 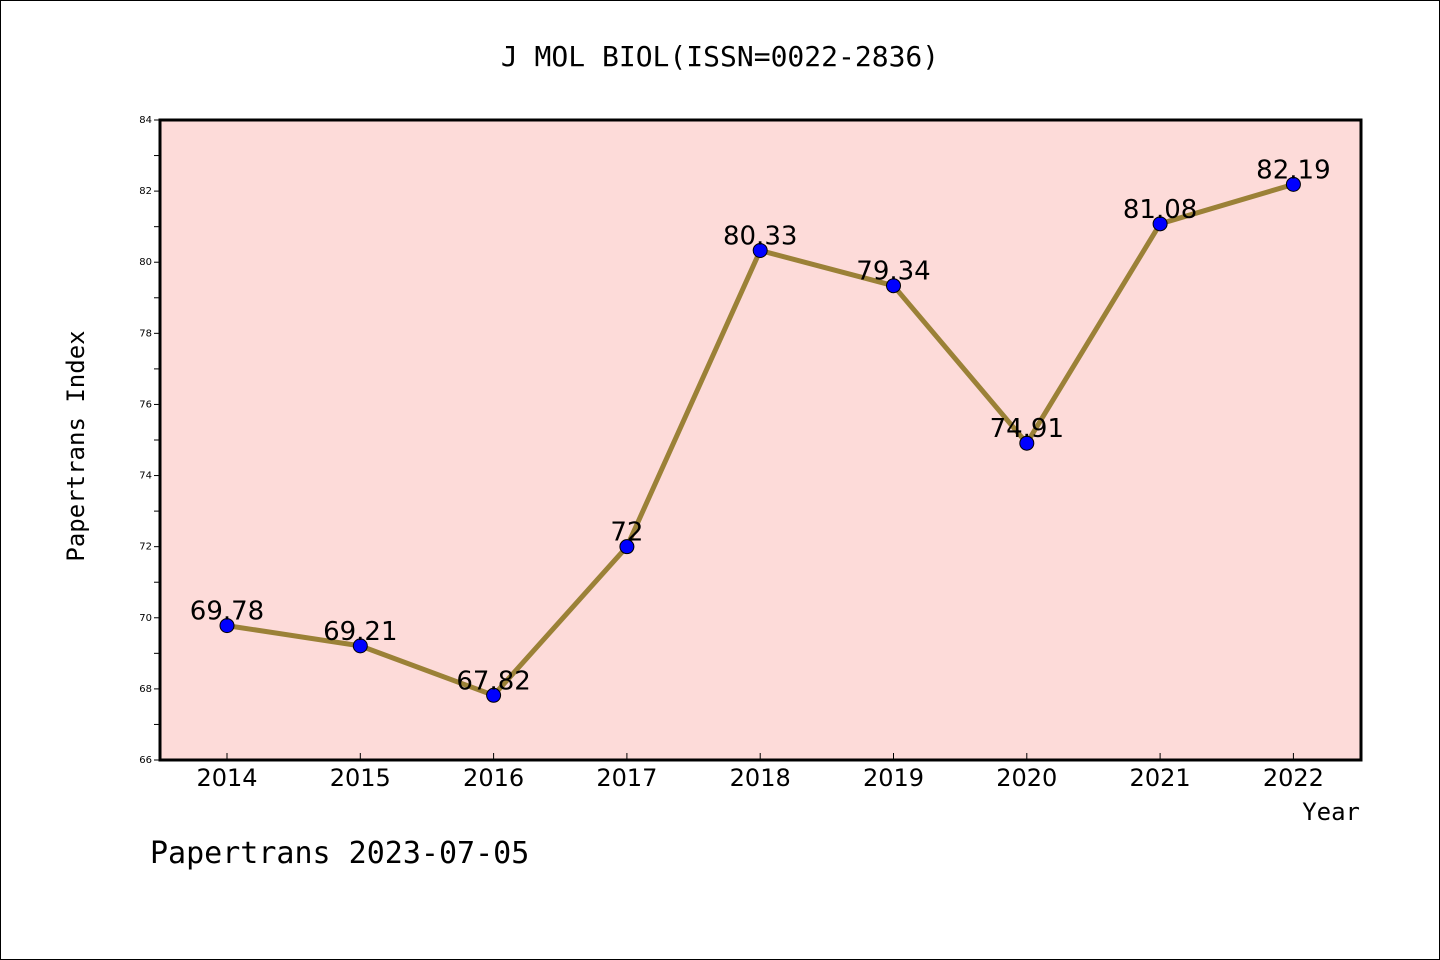 What do you see at coordinates (720, 56) in the screenshot?
I see `chart-title: J MOL BIOL(ISSN=0022-2836)` at bounding box center [720, 56].